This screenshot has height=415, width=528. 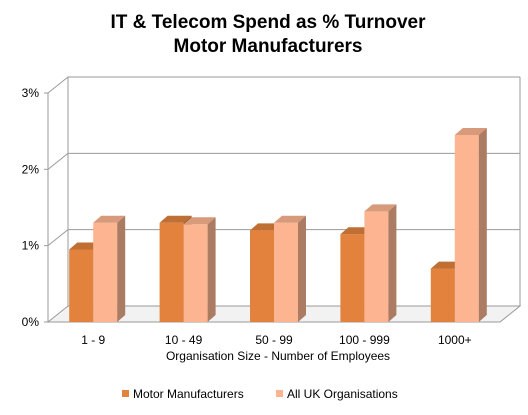 What do you see at coordinates (31, 93) in the screenshot?
I see `y-tick-label: 3%` at bounding box center [31, 93].